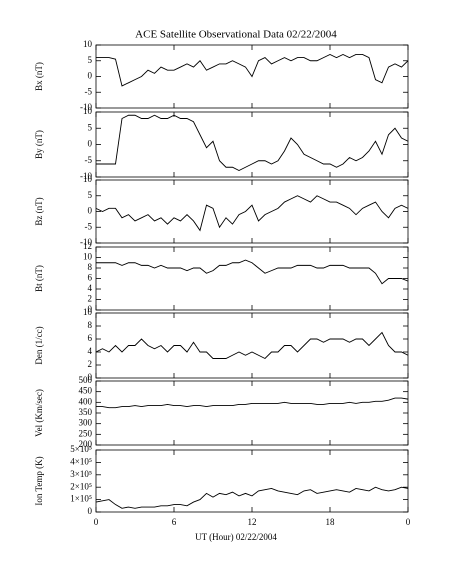 Image resolution: width=453 pixels, height=566 pixels. What do you see at coordinates (39, 413) in the screenshot?
I see `y-axis-label: Vel (Km/sec)` at bounding box center [39, 413].